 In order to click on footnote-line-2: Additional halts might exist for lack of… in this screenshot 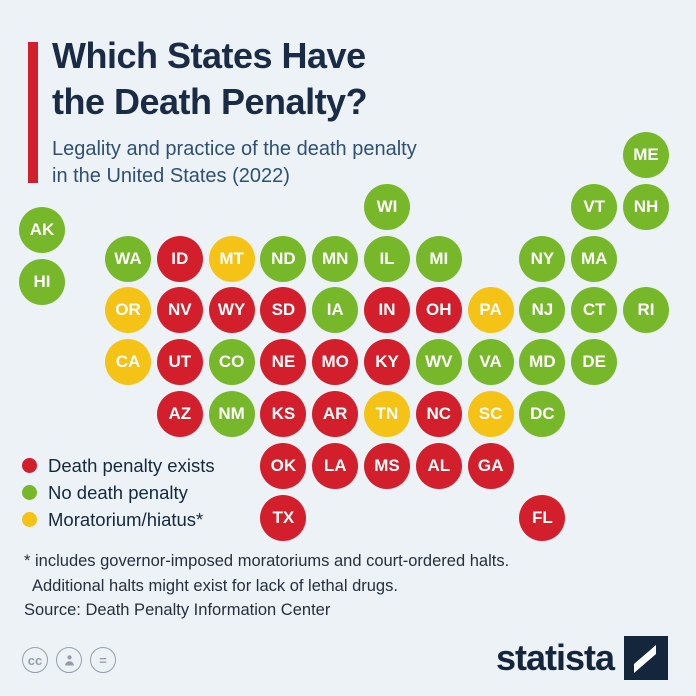, I will do `click(215, 586)`.